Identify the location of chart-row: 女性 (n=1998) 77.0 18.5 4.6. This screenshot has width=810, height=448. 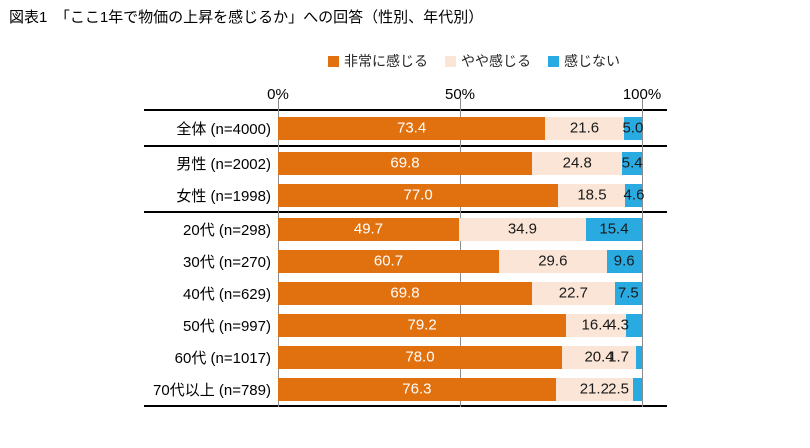
(405, 195).